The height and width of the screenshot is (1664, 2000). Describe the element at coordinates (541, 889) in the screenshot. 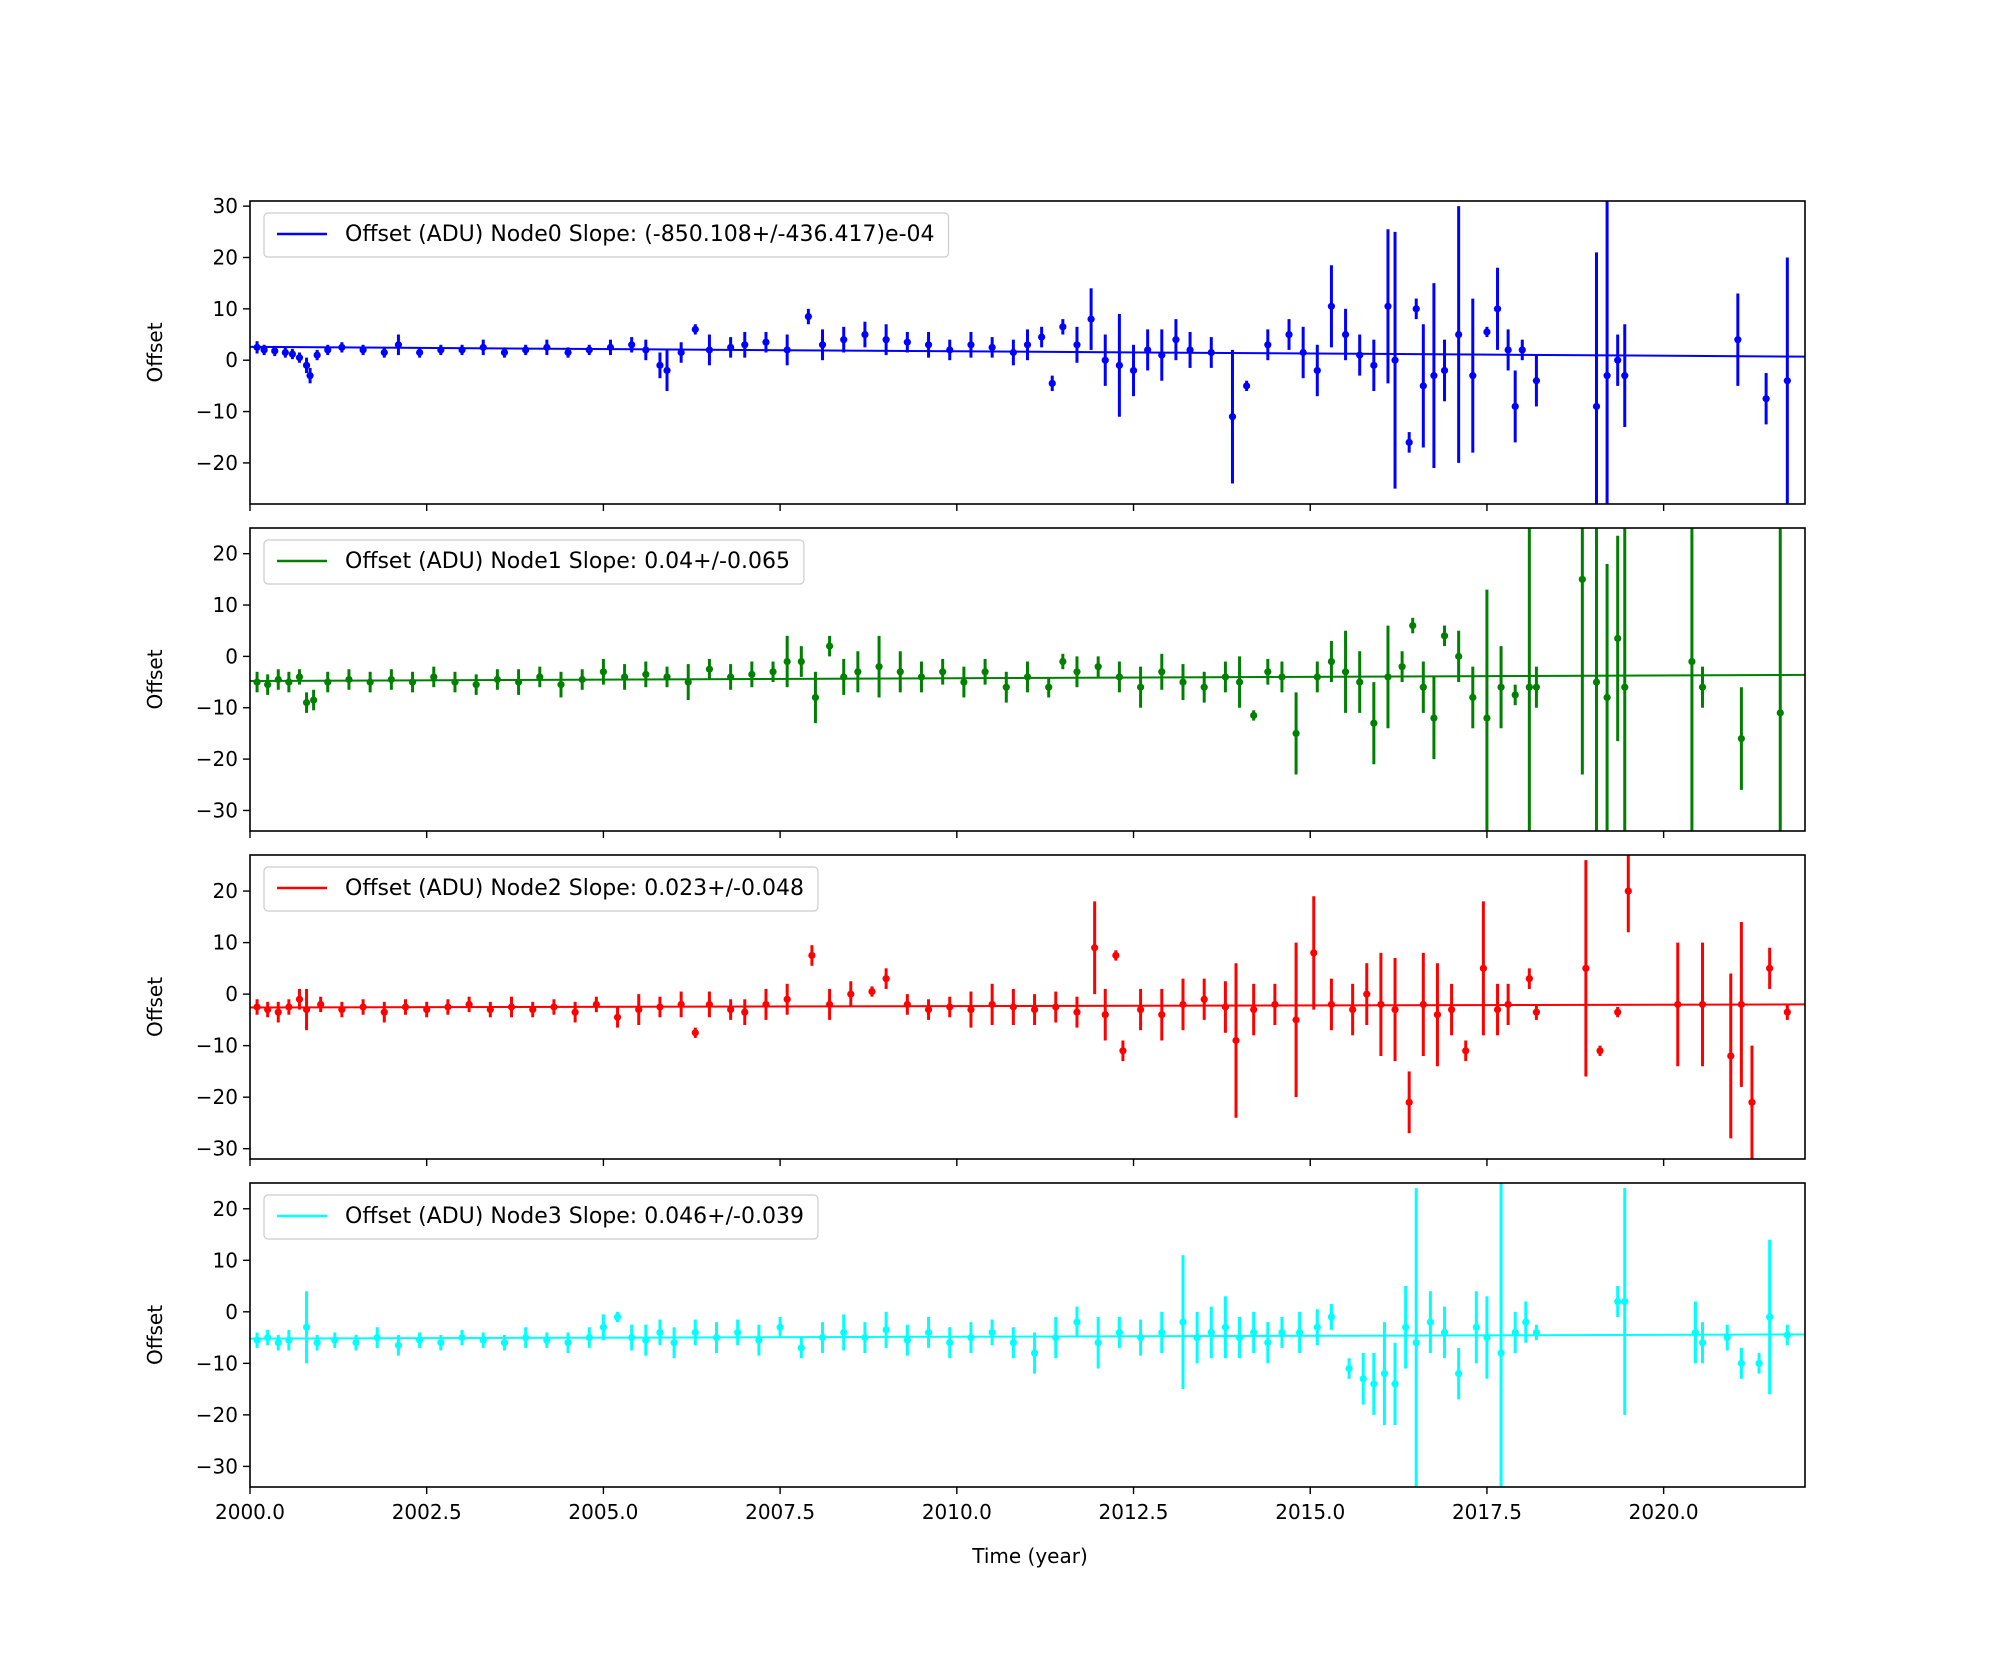

I see `legend: Offset (ADU) Node2 Slope: 0.023+/-0.048` at that location.